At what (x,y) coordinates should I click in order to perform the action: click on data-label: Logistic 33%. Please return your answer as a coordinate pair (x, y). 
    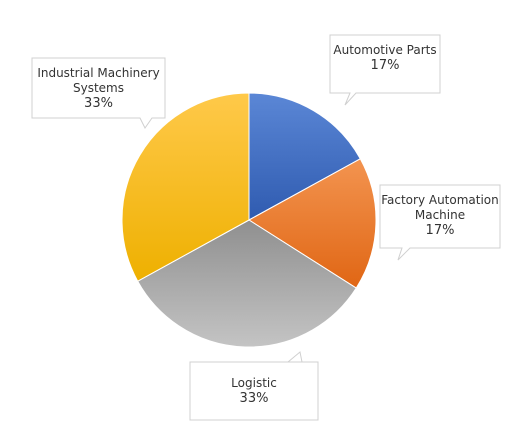
    Looking at the image, I should click on (254, 391).